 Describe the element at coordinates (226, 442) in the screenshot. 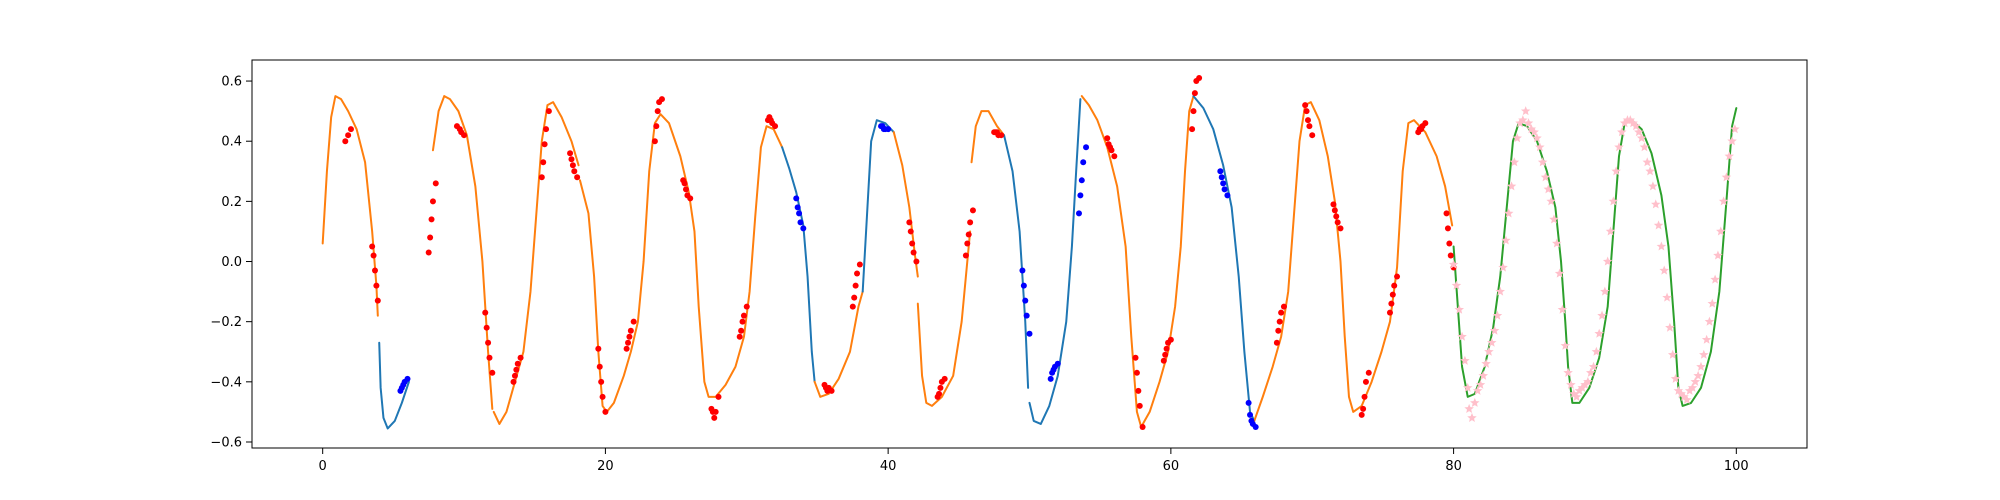

I see `y-tick-label: −0.6` at that location.